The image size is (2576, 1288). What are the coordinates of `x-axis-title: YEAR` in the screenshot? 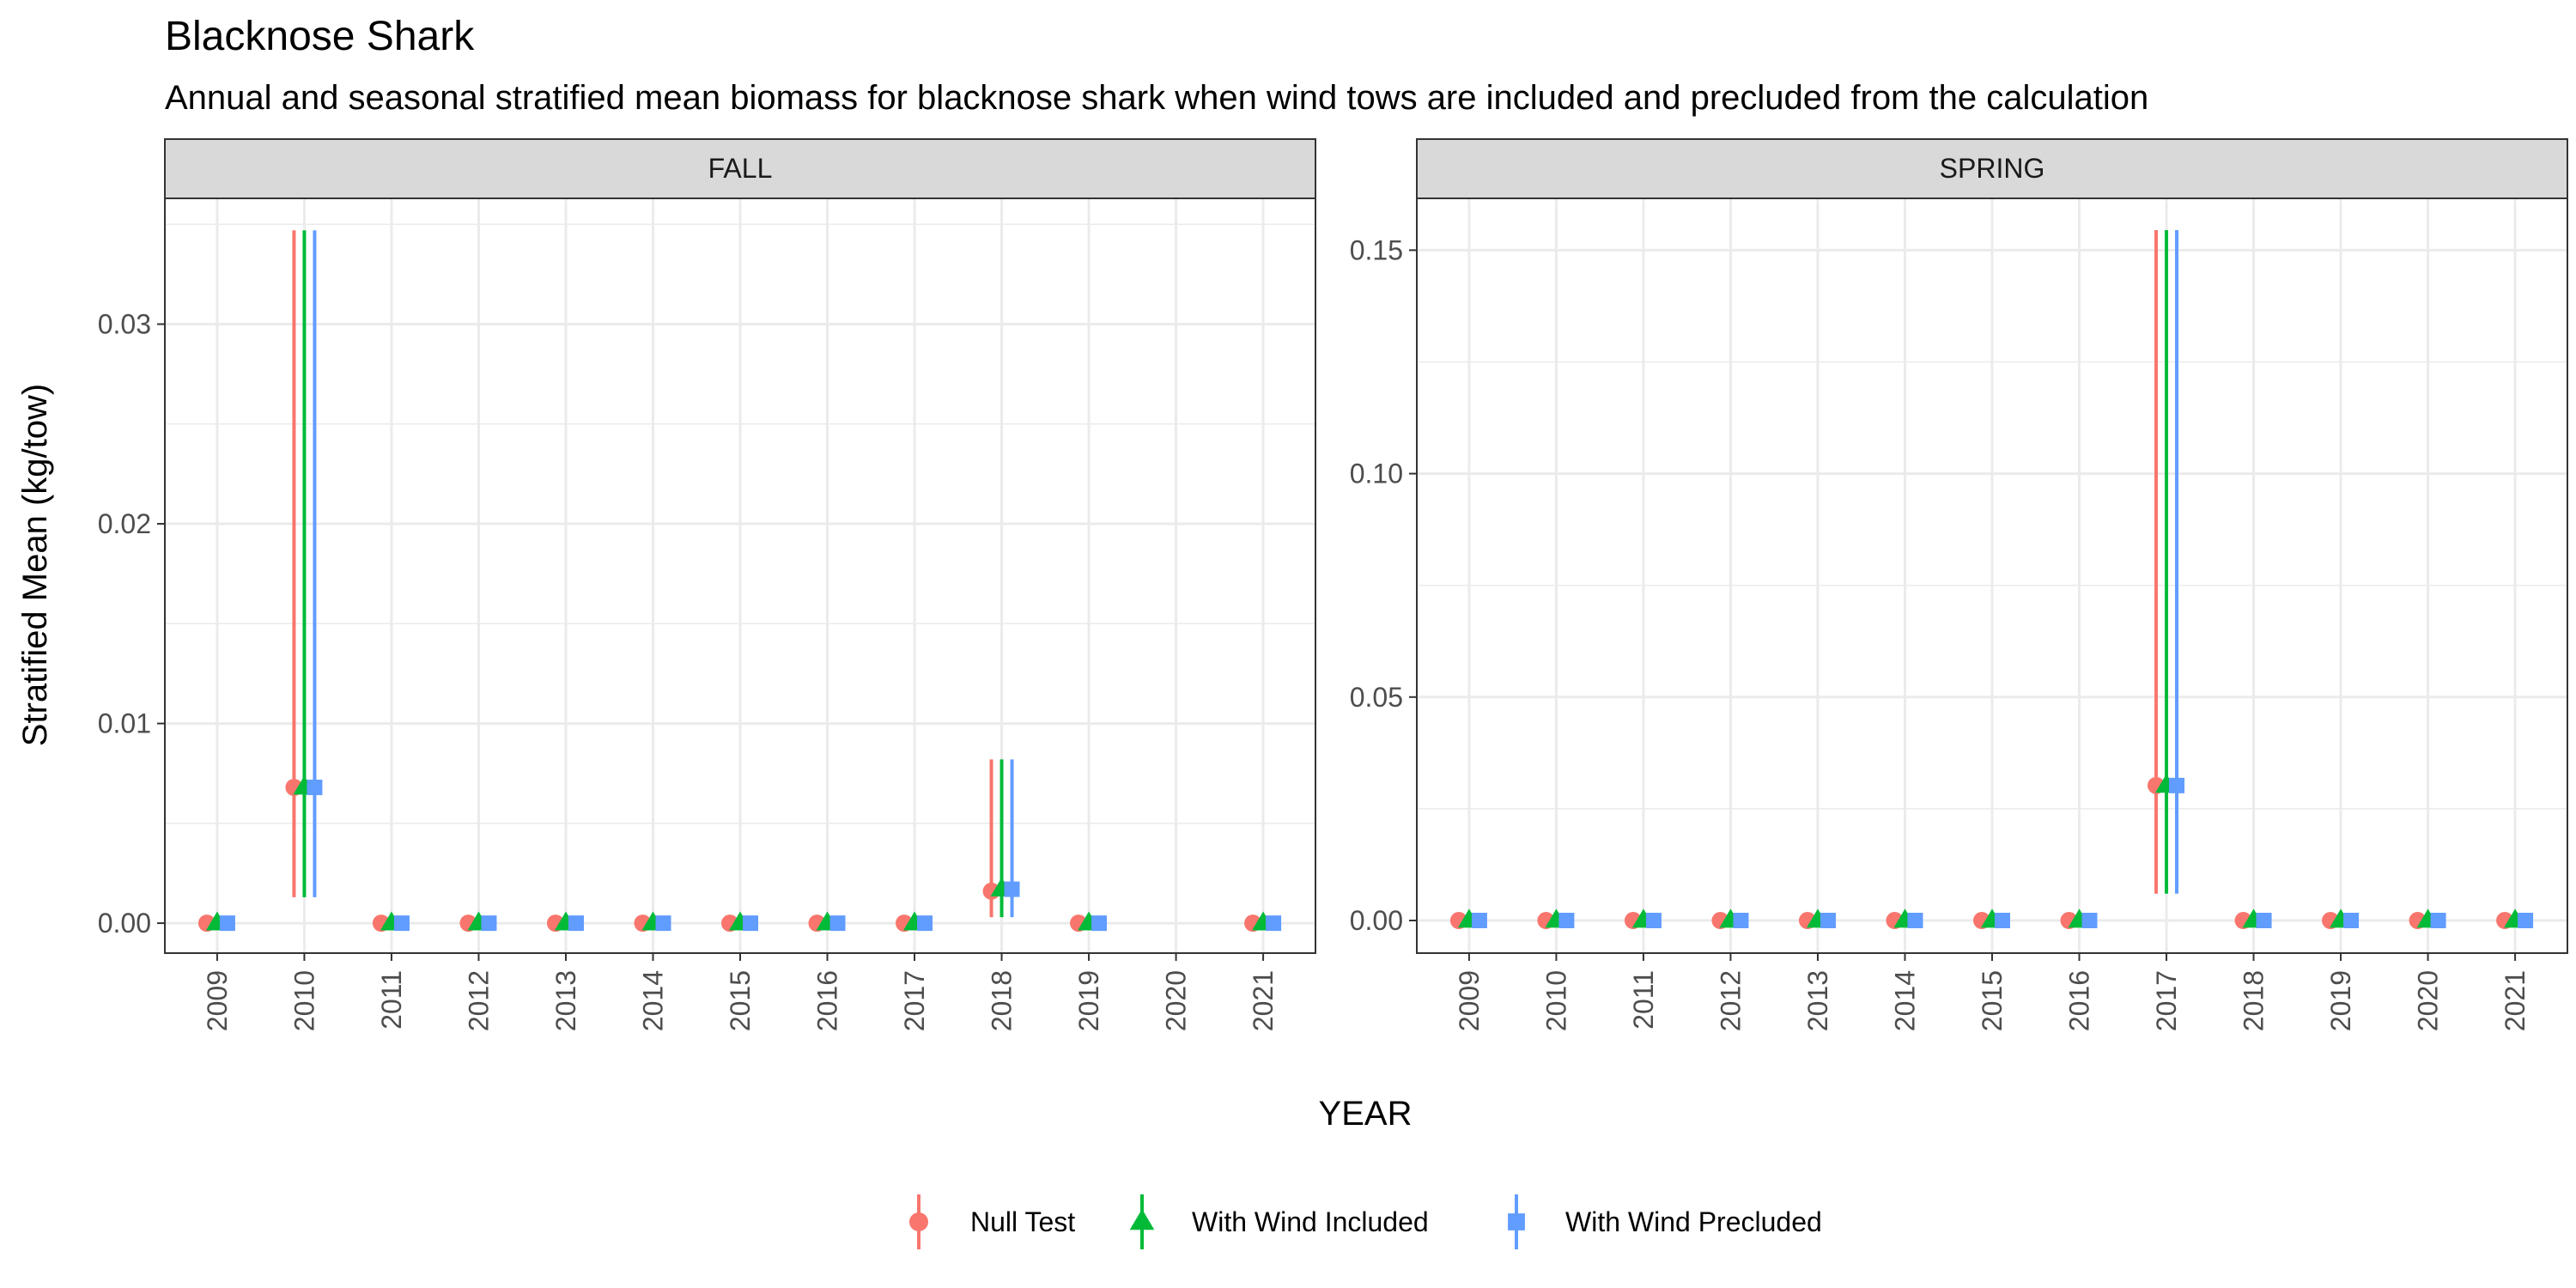 It's located at (1366, 1114).